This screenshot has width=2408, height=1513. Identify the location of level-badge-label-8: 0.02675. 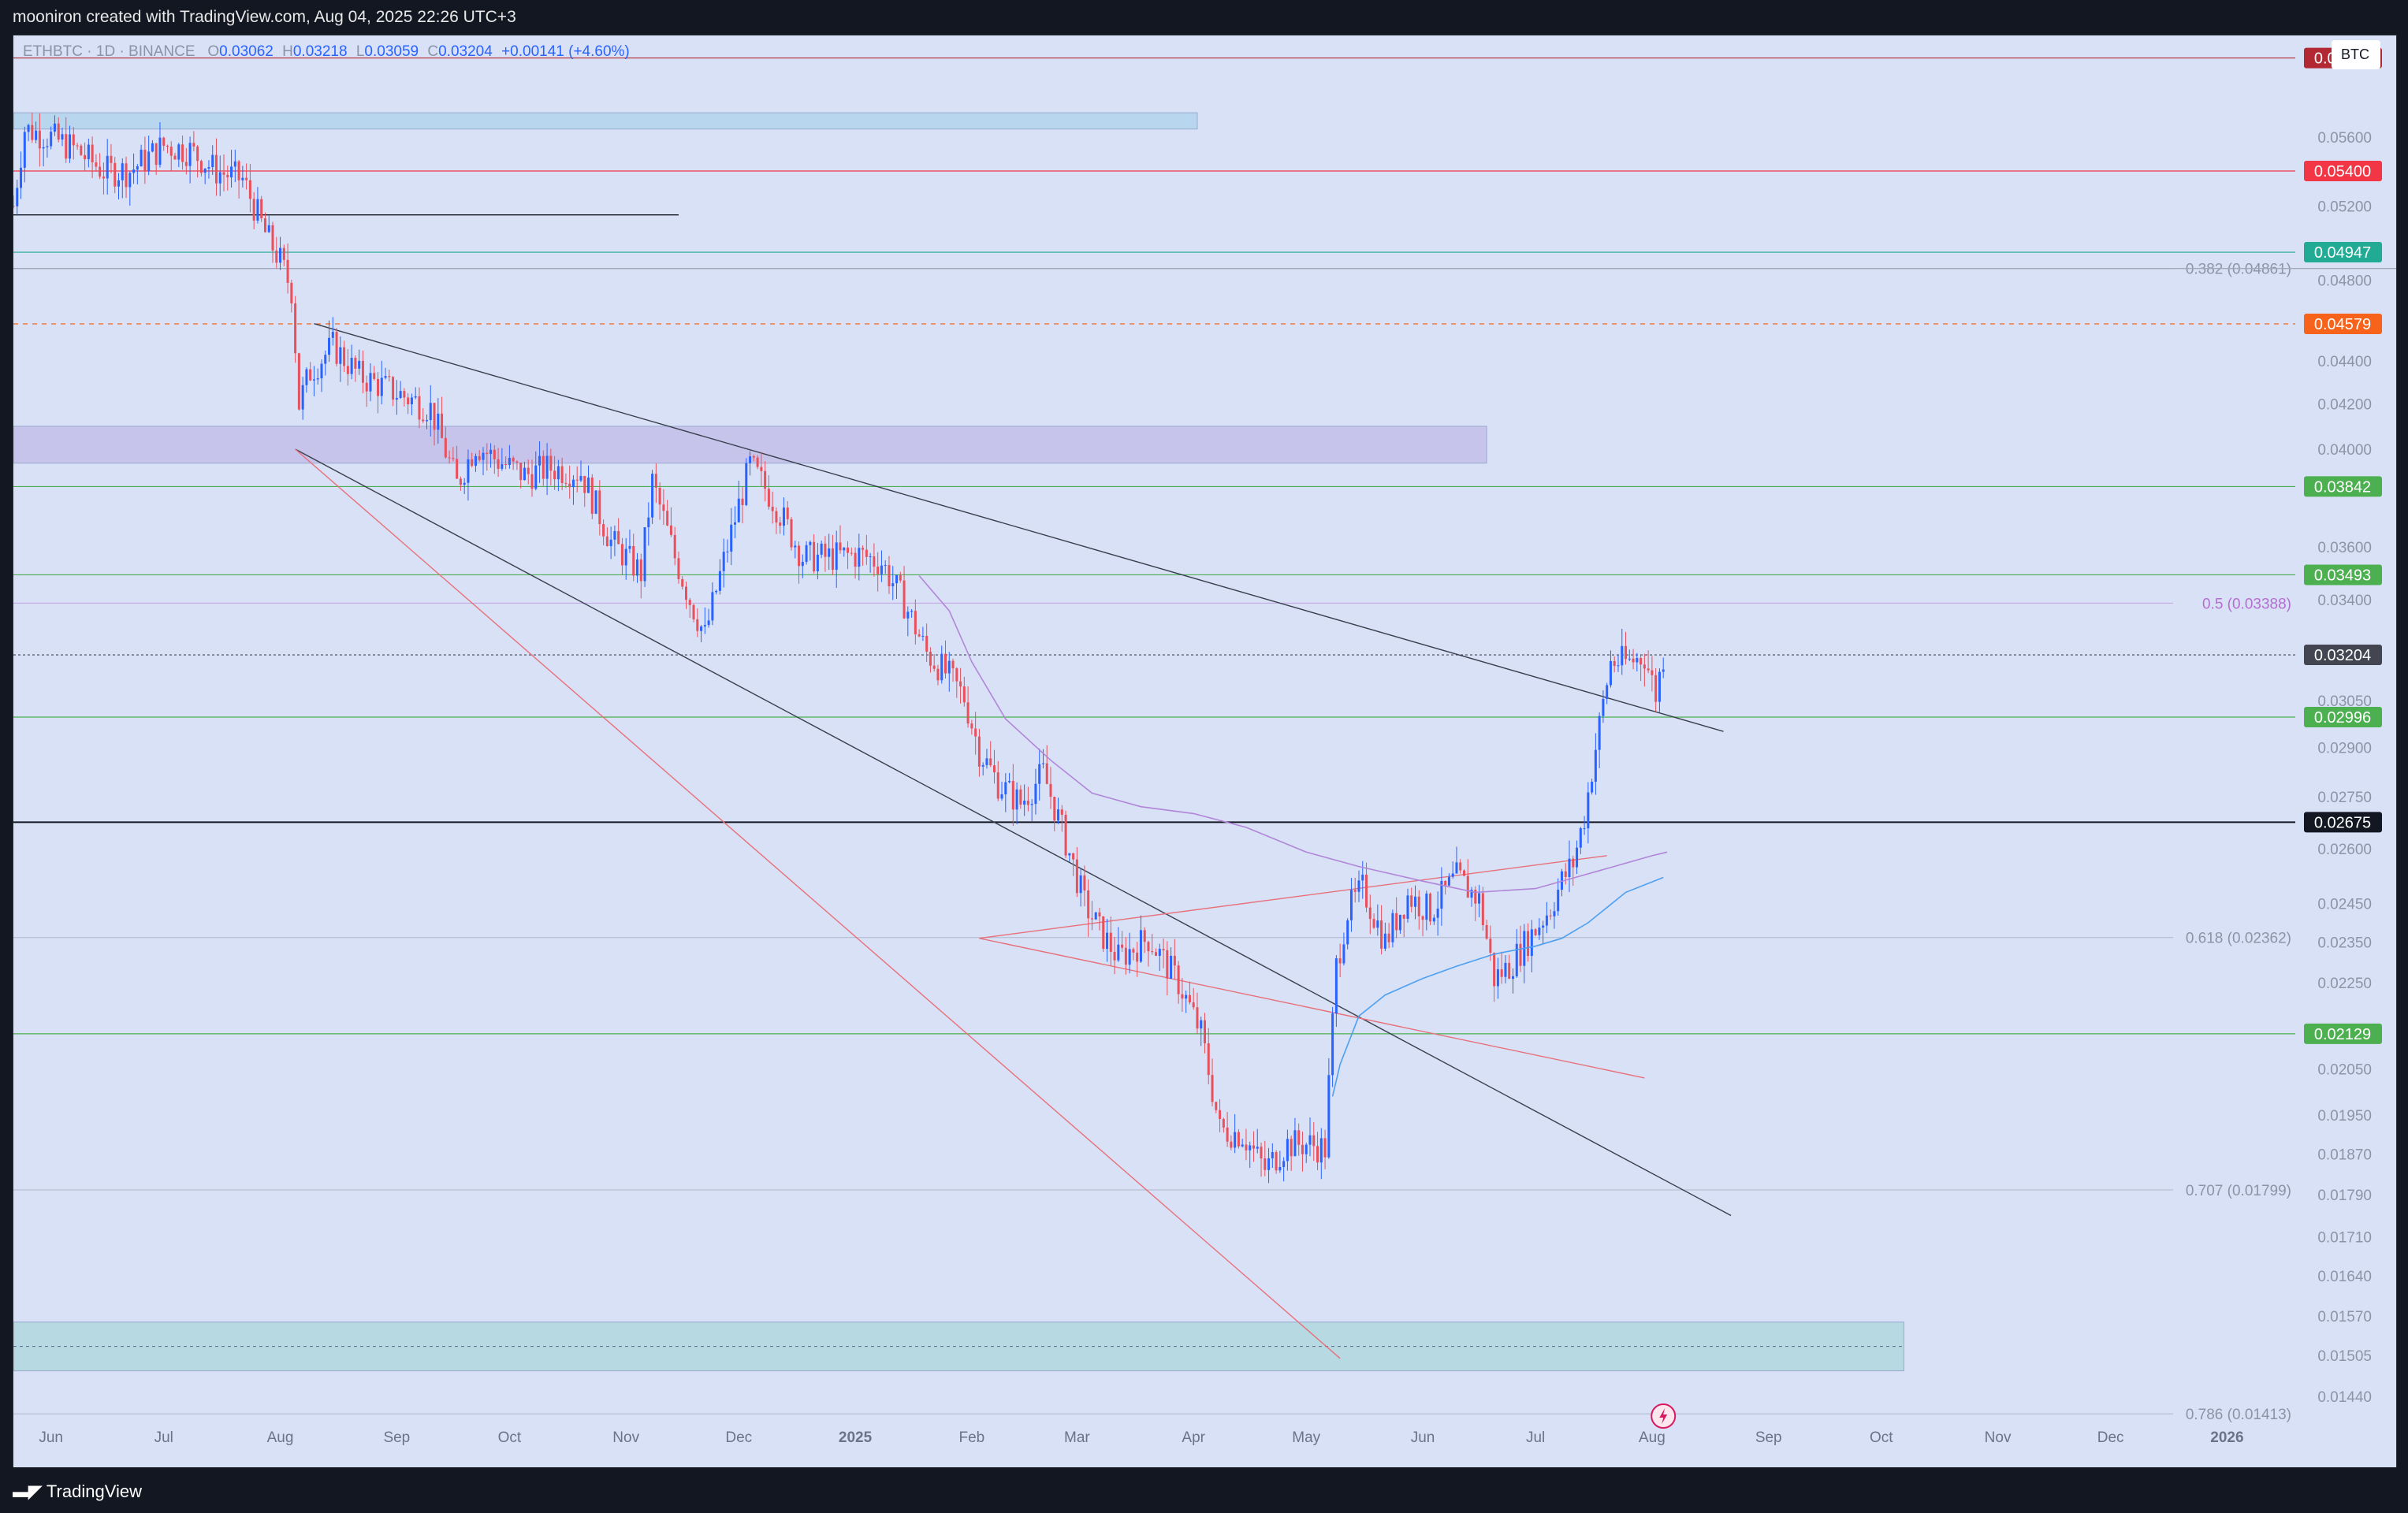
(2342, 822).